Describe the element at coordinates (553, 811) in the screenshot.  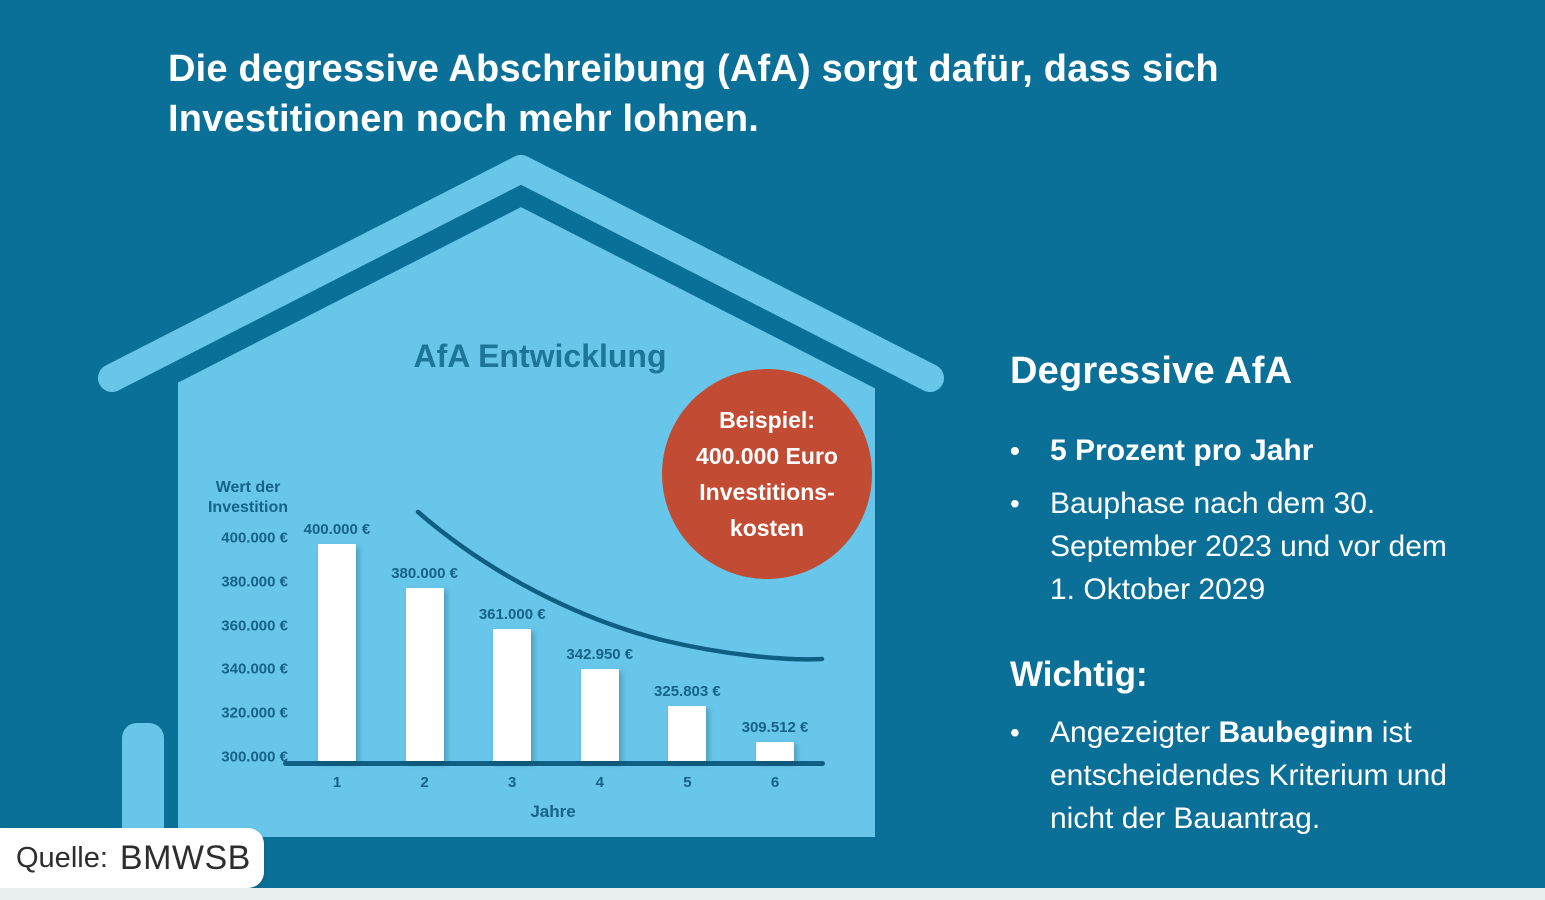
I see `x-axis-title: Jahre` at that location.